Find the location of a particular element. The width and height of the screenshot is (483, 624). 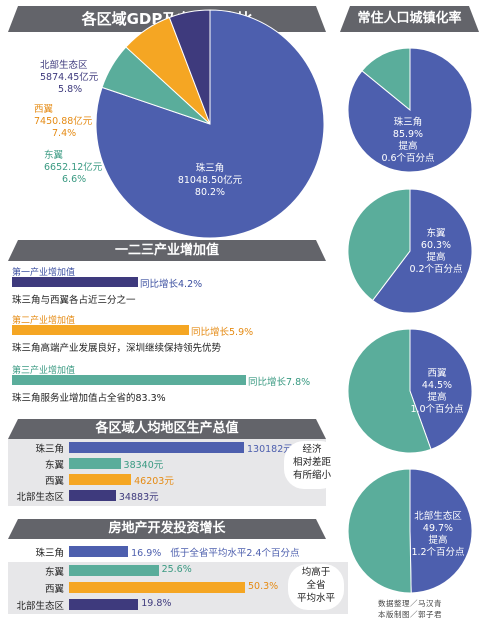

gdp-label-east: 东翼 6652.12亿元 6.6% is located at coordinates (84, 168).